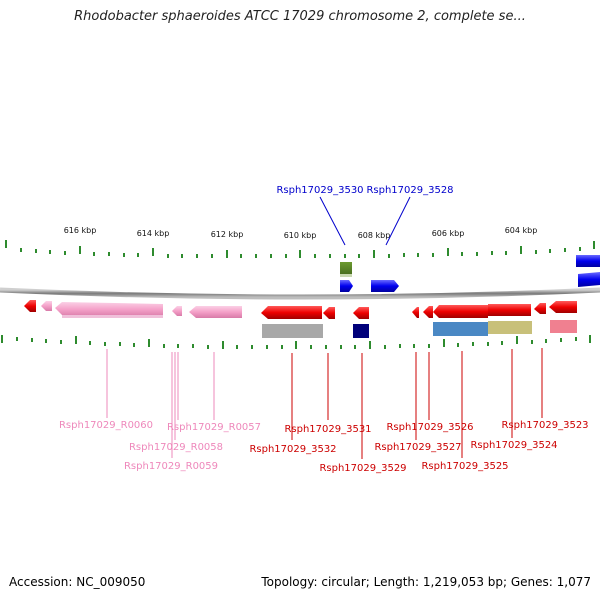 This screenshot has height=600, width=600. Describe the element at coordinates (429, 427) in the screenshot. I see `gene-label: Rsph17029_3526` at that location.